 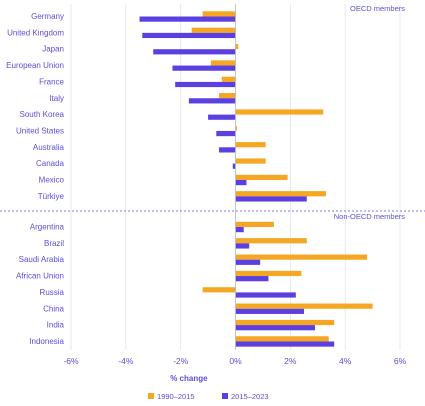 I want to click on legend-swatch-1990-2015, so click(x=151, y=396).